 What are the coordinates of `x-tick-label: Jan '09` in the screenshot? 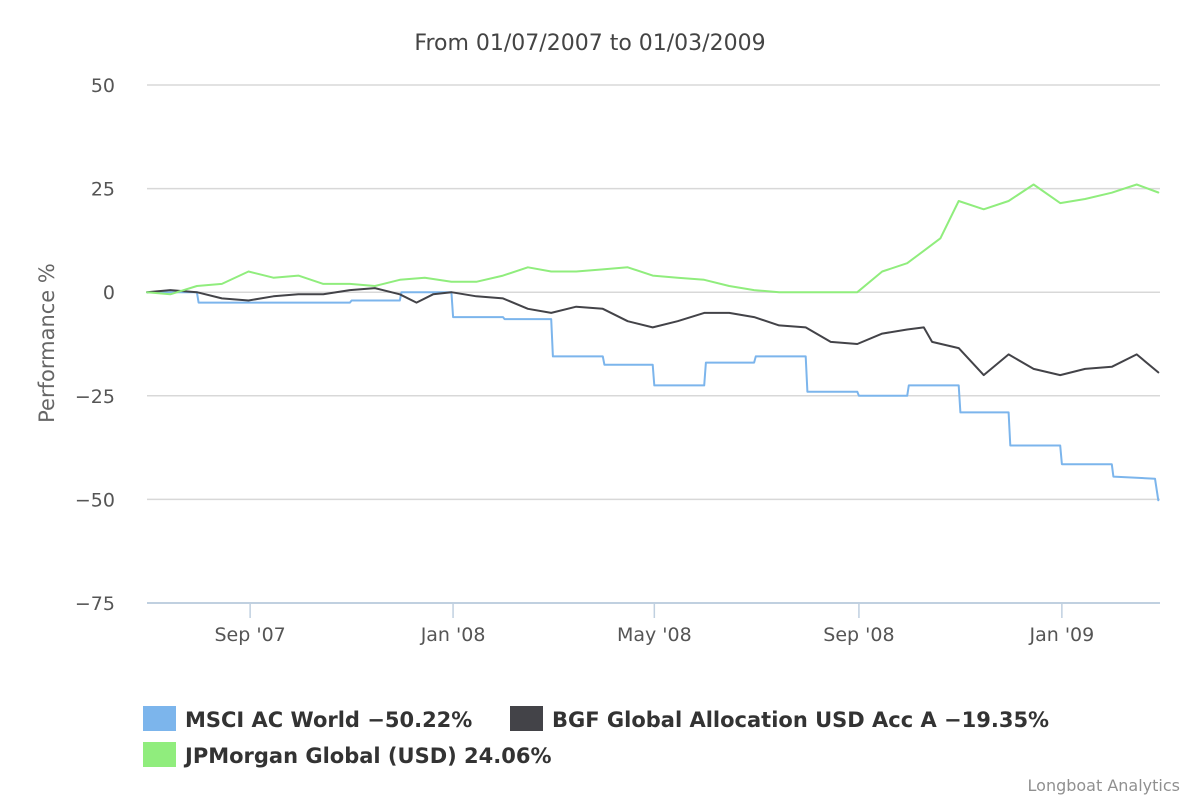 It's located at (1061, 635).